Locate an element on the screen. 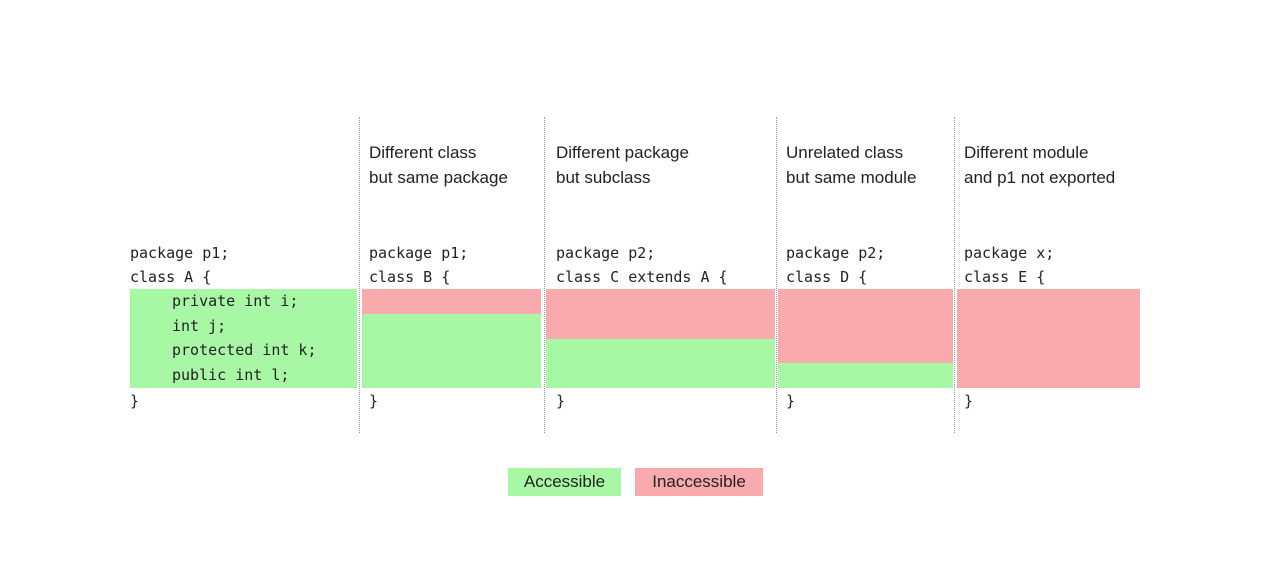 The height and width of the screenshot is (562, 1280). colC-accessible-band is located at coordinates (660, 363).